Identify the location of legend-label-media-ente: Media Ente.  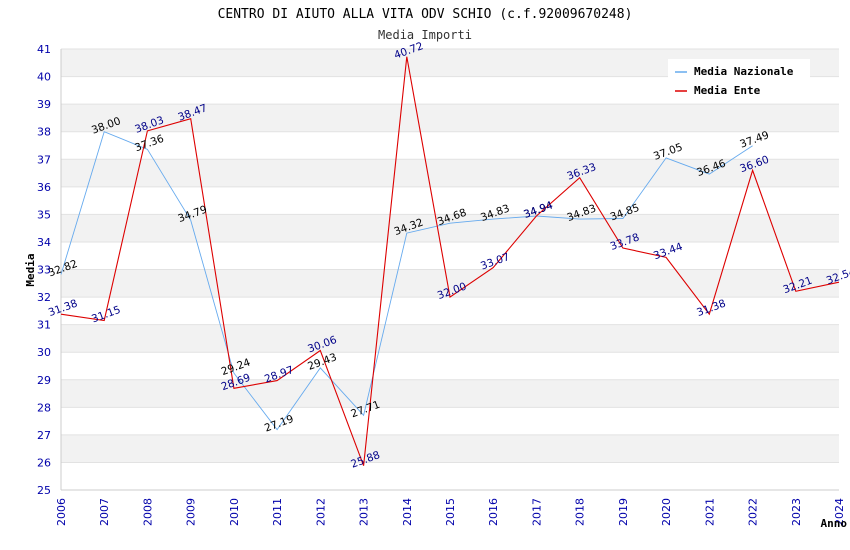
(727, 90).